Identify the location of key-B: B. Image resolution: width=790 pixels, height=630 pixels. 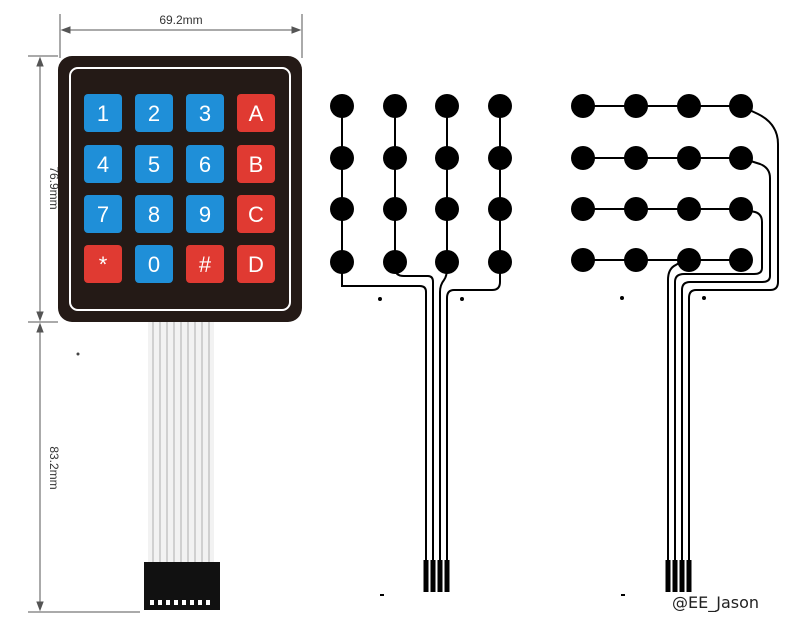
(256, 164).